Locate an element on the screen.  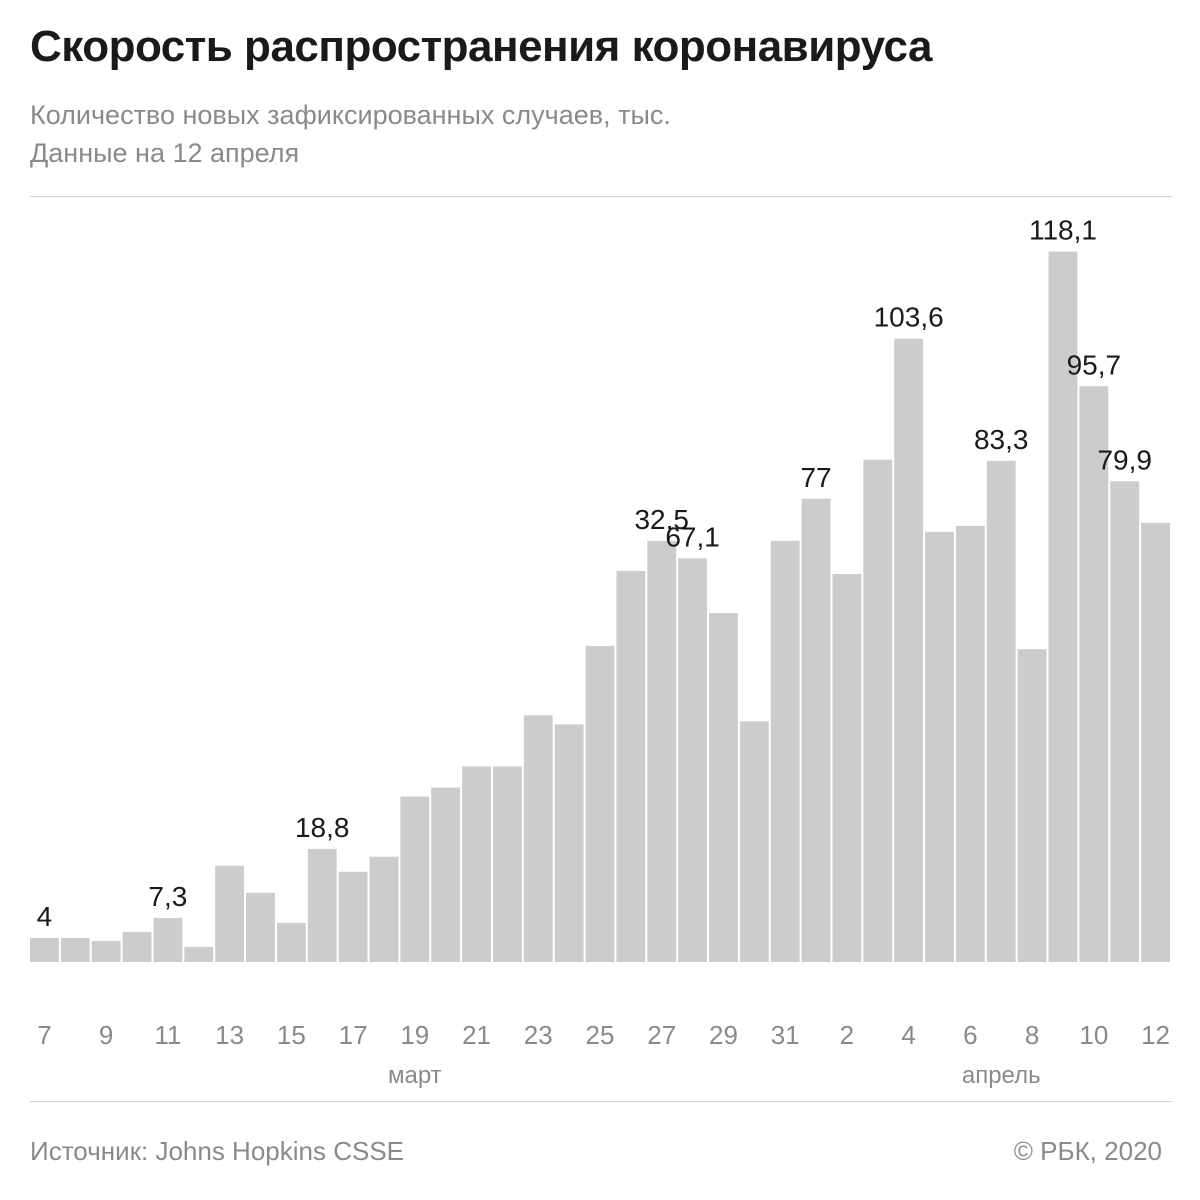
data-label: 67,1 is located at coordinates (692, 536).